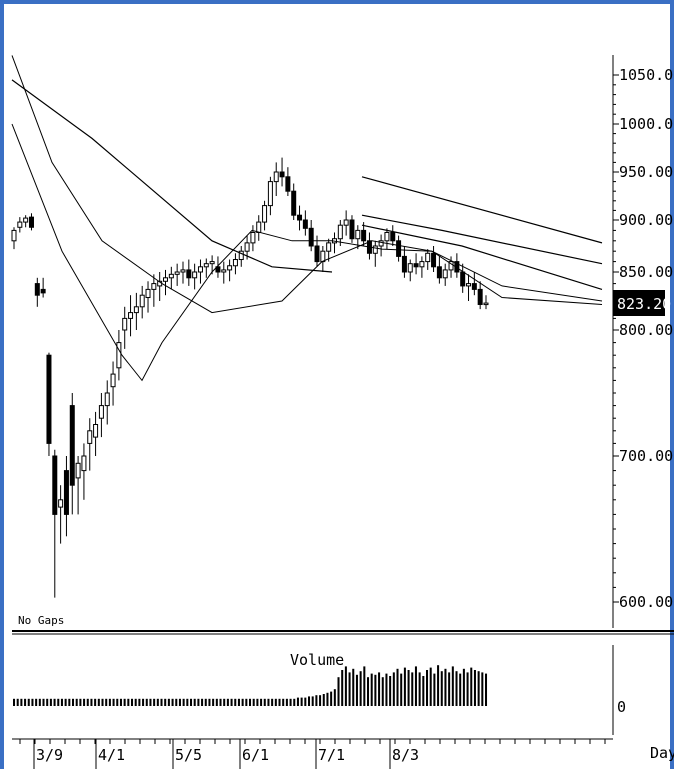  Describe the element at coordinates (188, 755) in the screenshot. I see `x-tick-label: 5/5` at that location.